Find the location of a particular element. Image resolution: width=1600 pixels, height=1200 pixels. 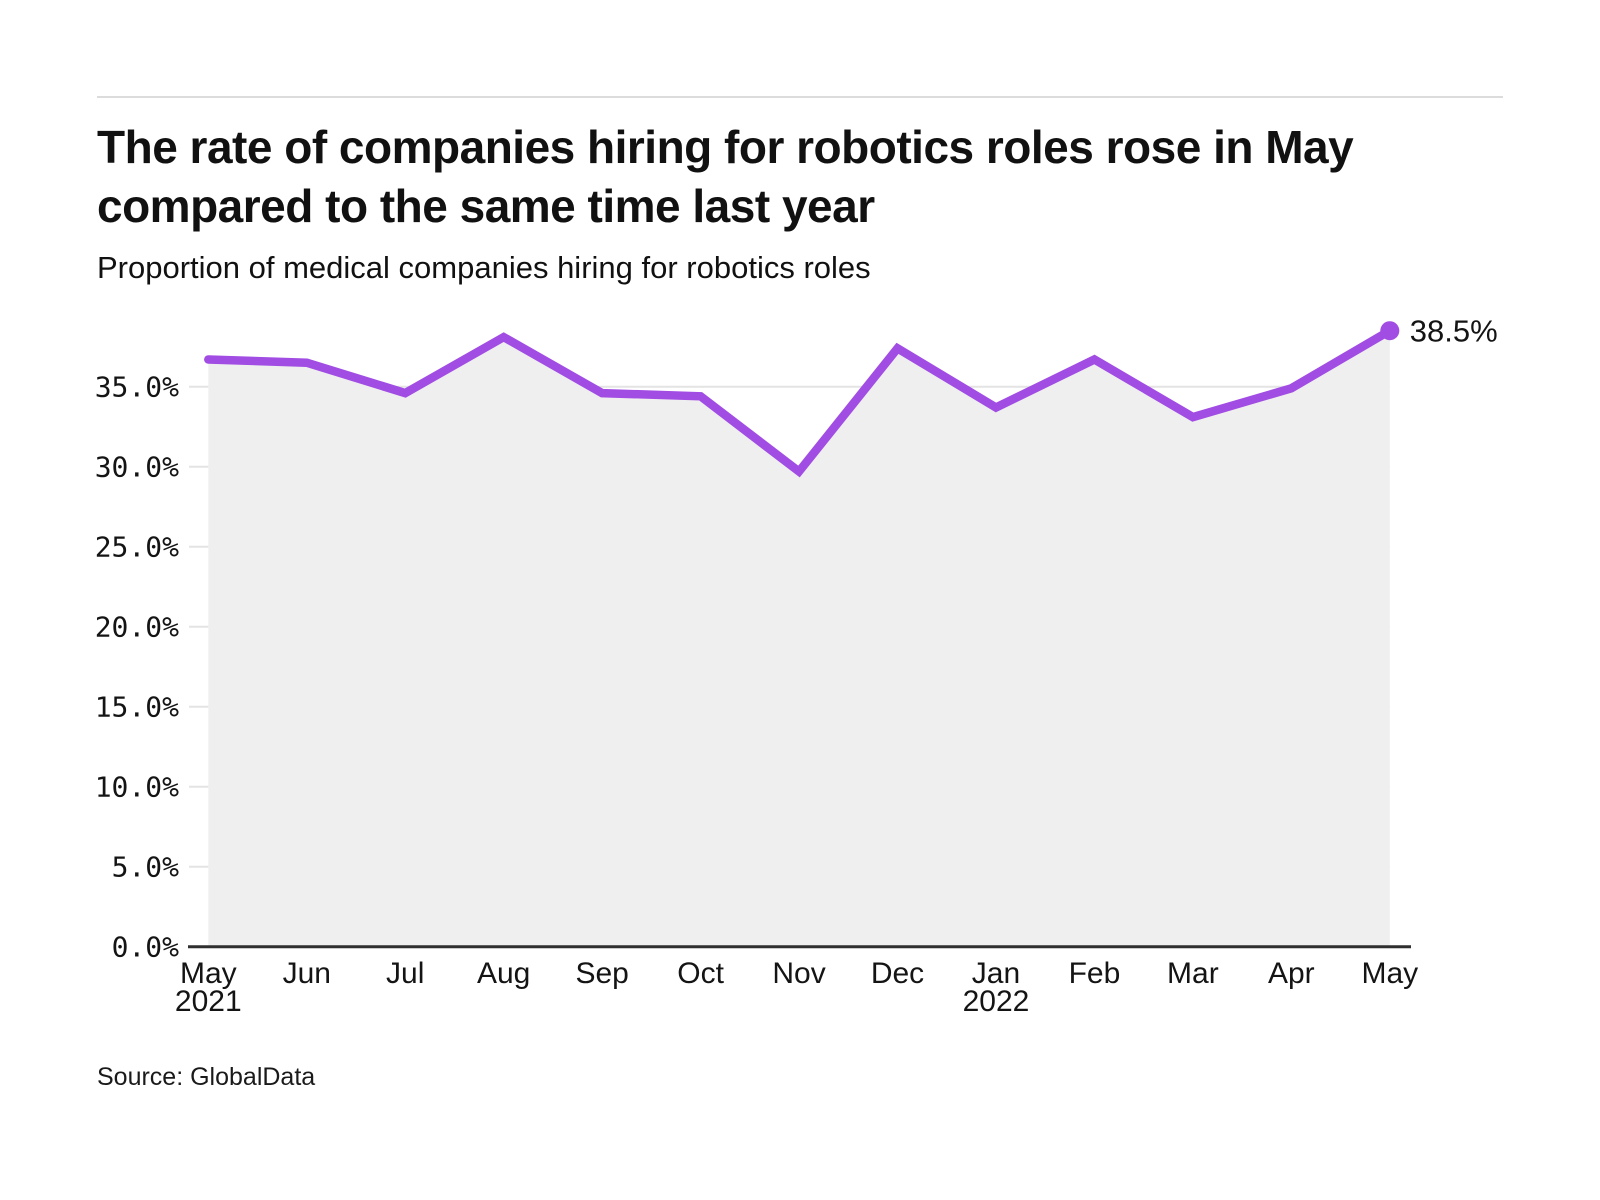

trend-line is located at coordinates (799, 402).